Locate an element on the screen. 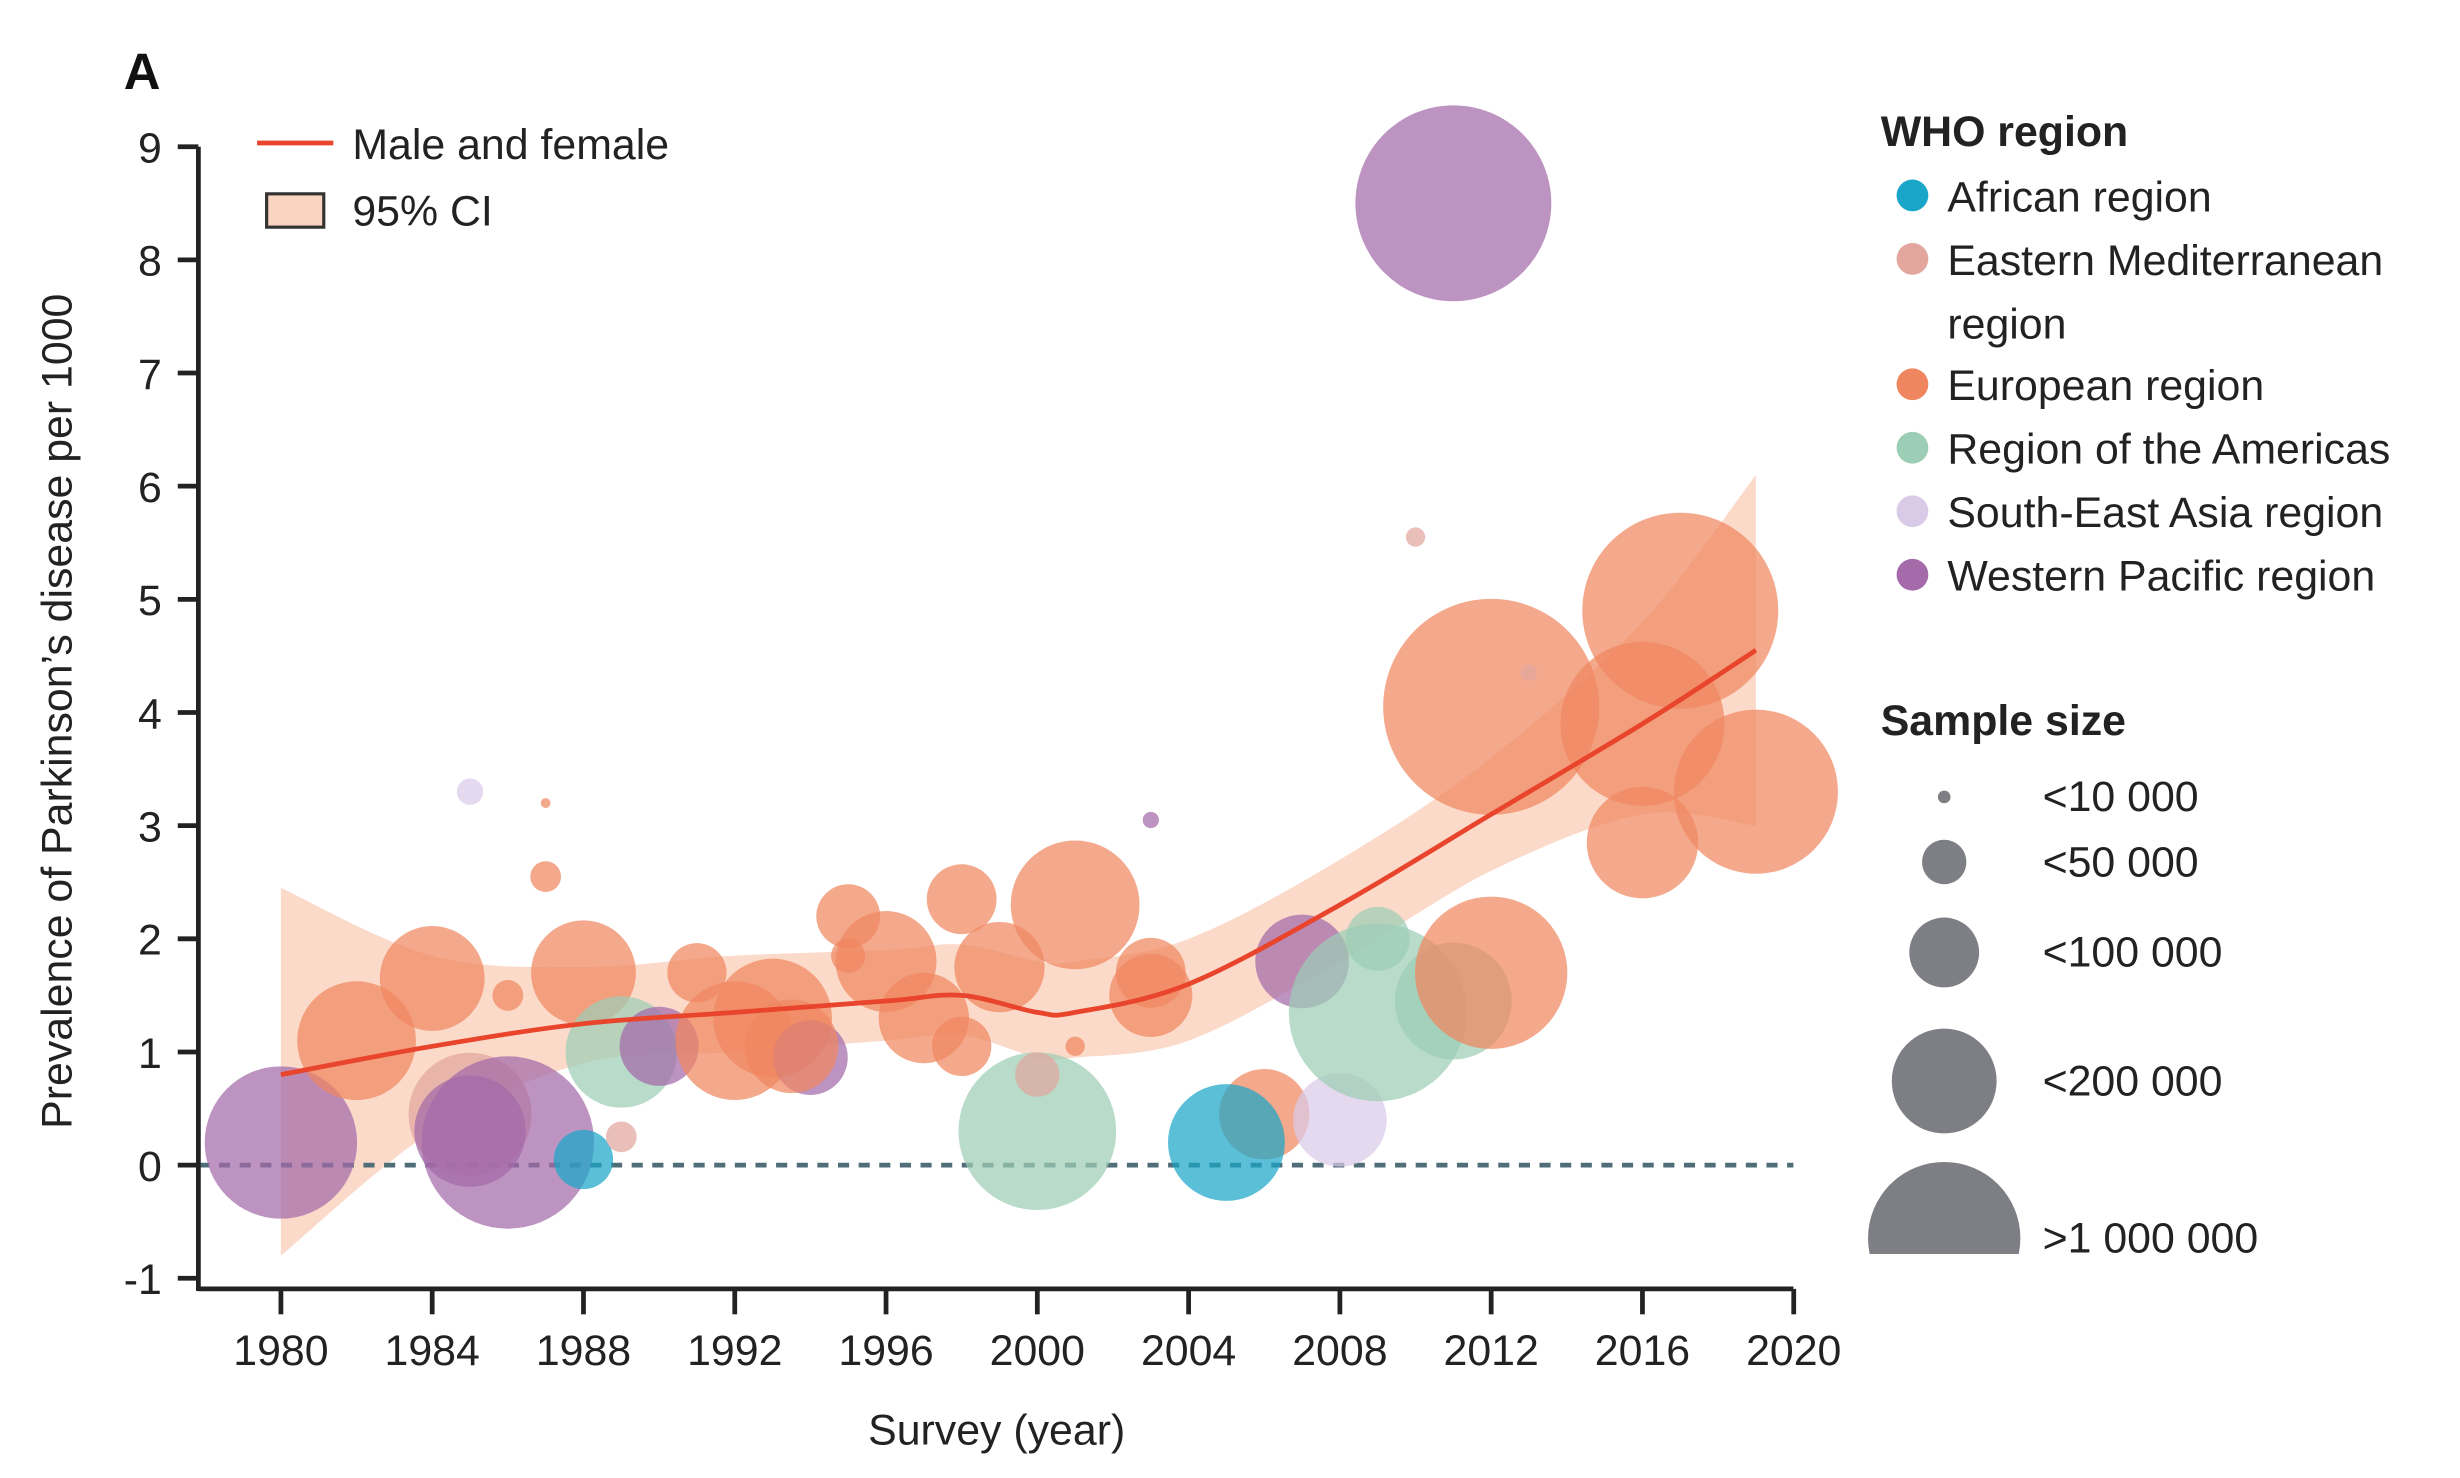 The height and width of the screenshot is (1478, 2460). x-tick-label: 1980 is located at coordinates (280, 1351).